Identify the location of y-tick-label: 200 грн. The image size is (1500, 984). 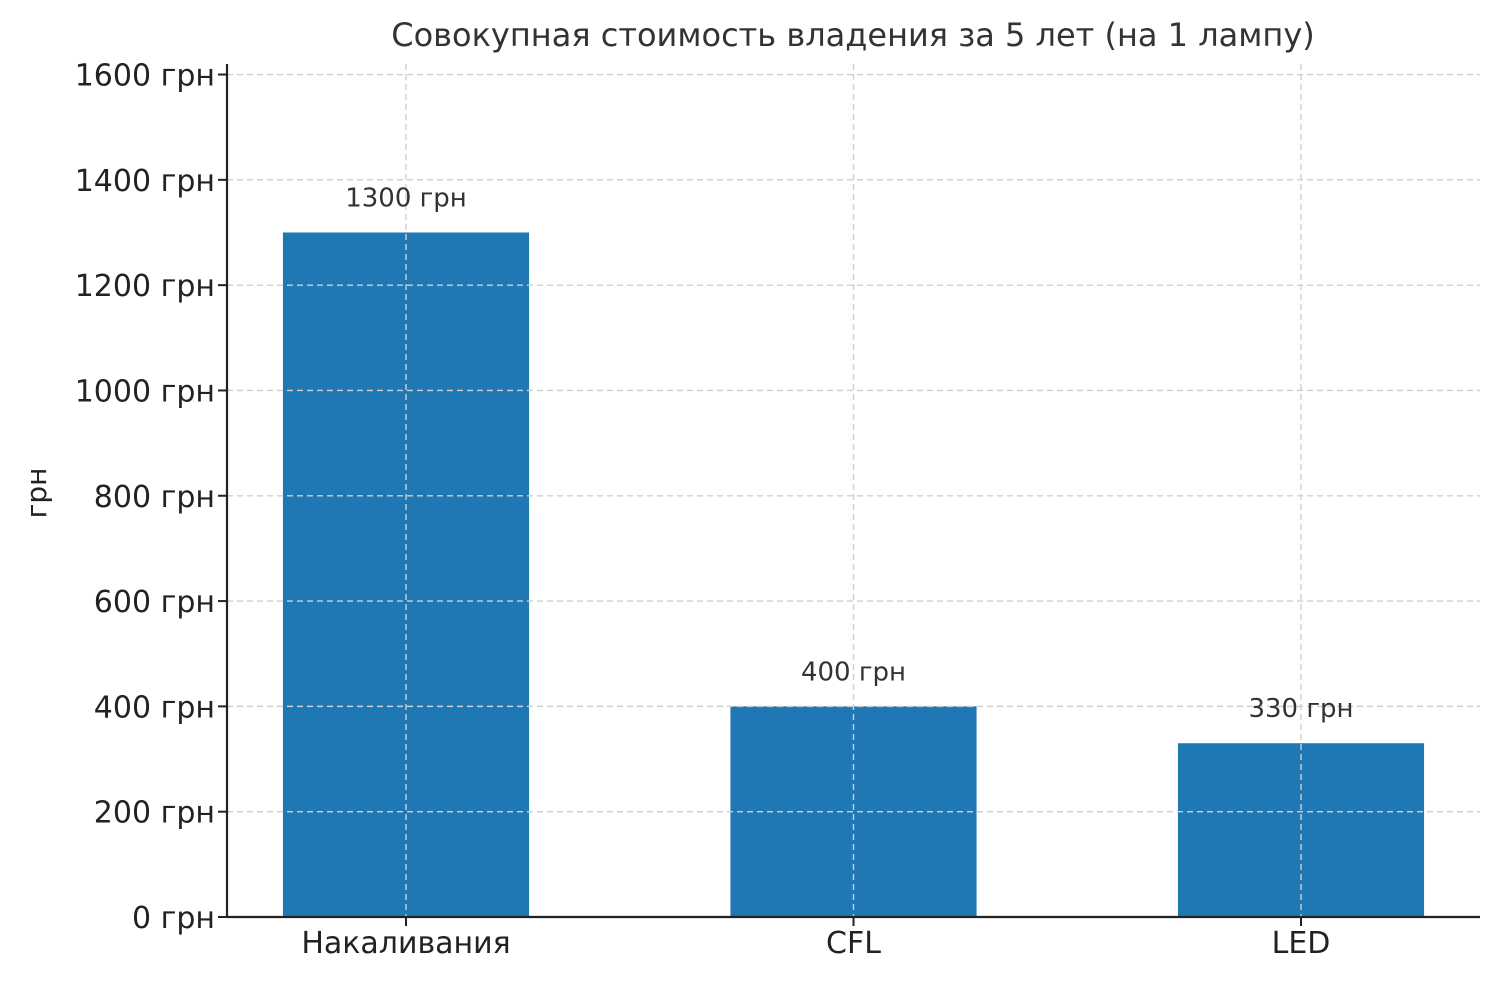
(154, 813).